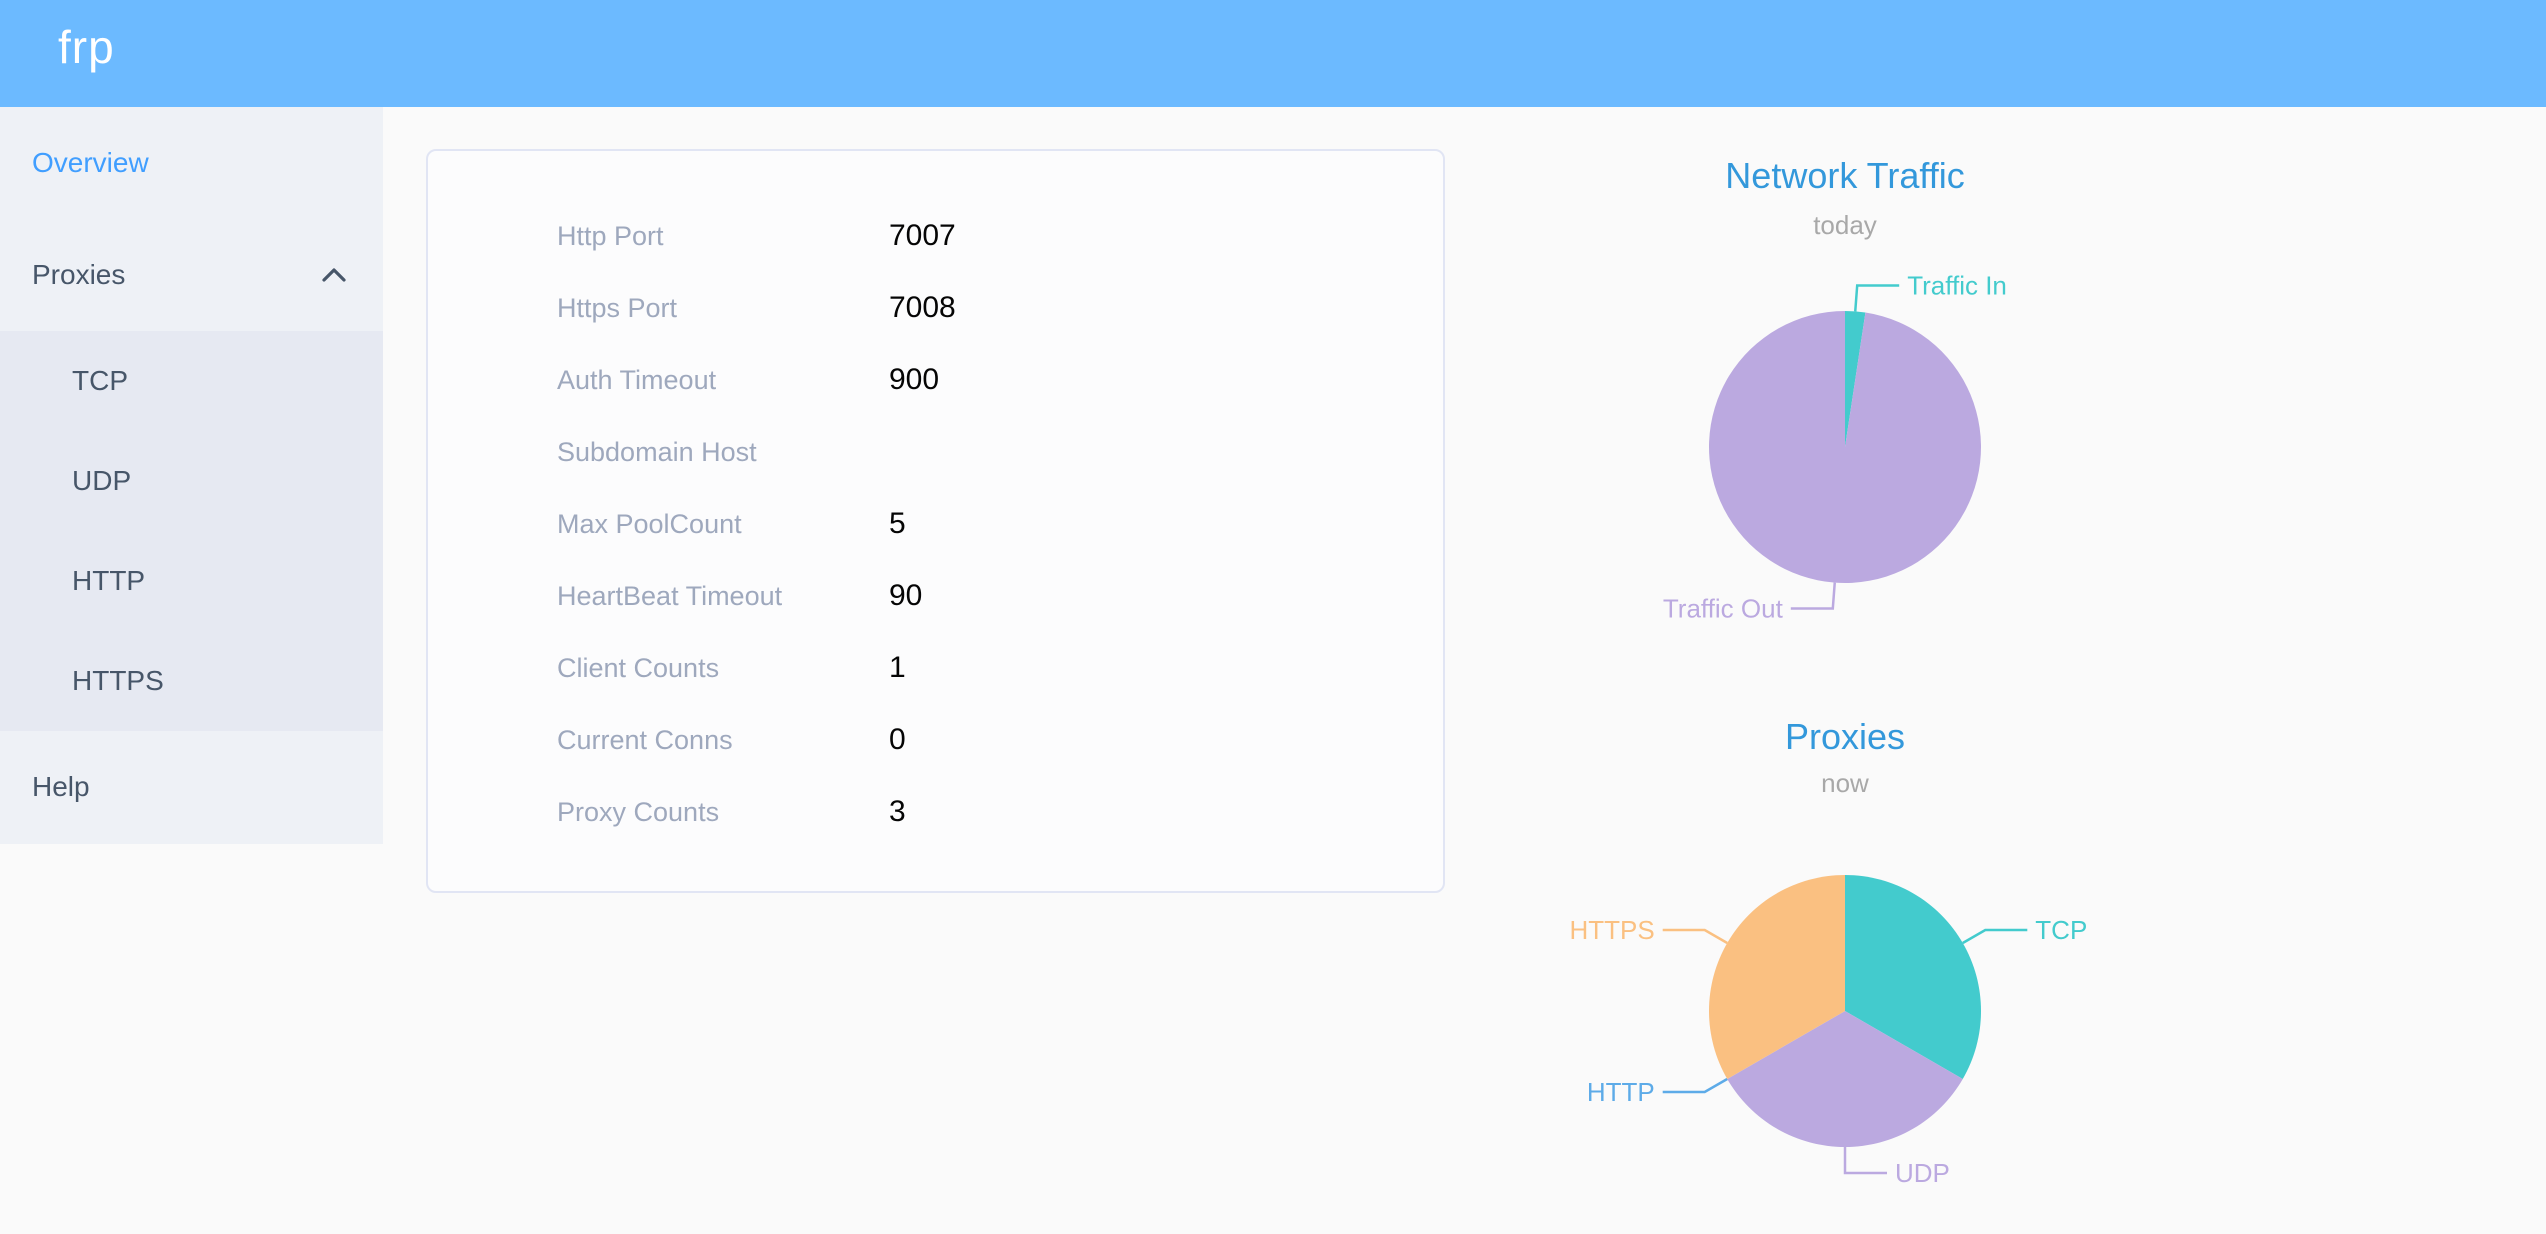 This screenshot has width=2546, height=1234. What do you see at coordinates (649, 523) in the screenshot?
I see `config-label: Max PoolCount` at bounding box center [649, 523].